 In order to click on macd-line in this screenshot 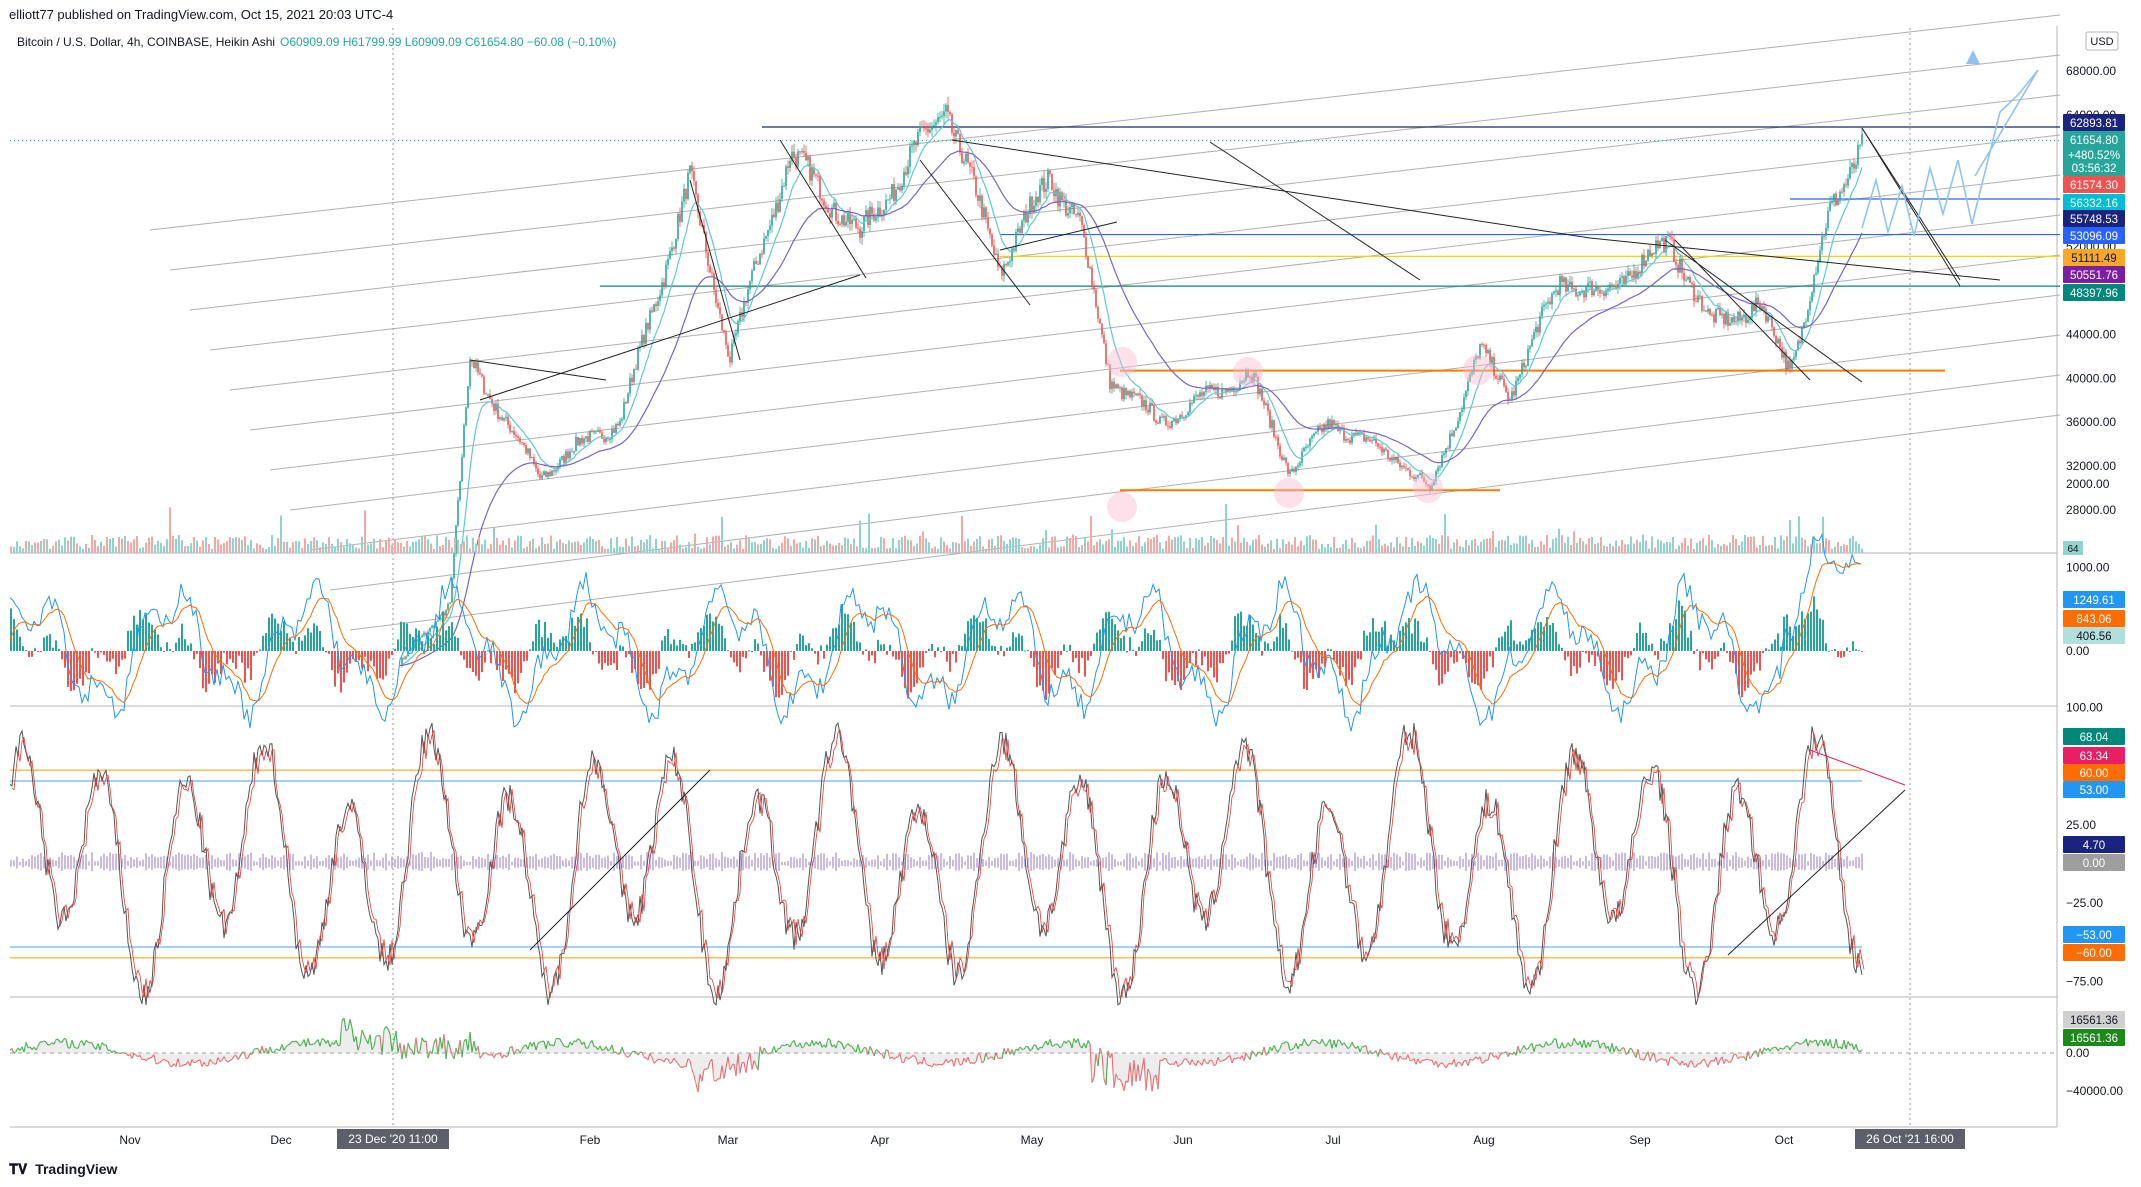, I will do `click(935, 632)`.